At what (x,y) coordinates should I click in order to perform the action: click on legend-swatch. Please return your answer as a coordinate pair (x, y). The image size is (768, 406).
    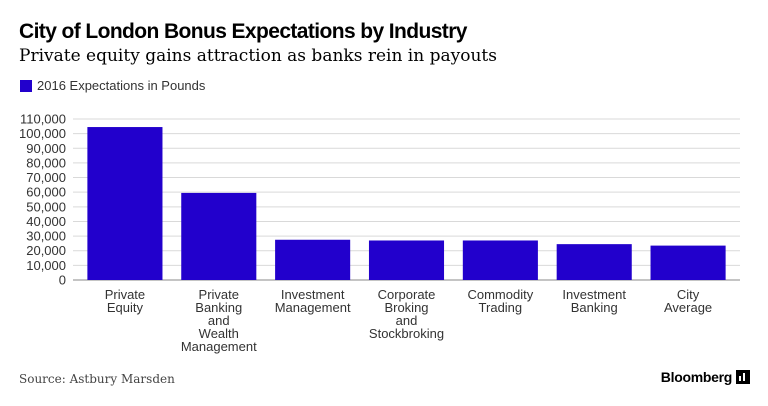
    Looking at the image, I should click on (26, 85).